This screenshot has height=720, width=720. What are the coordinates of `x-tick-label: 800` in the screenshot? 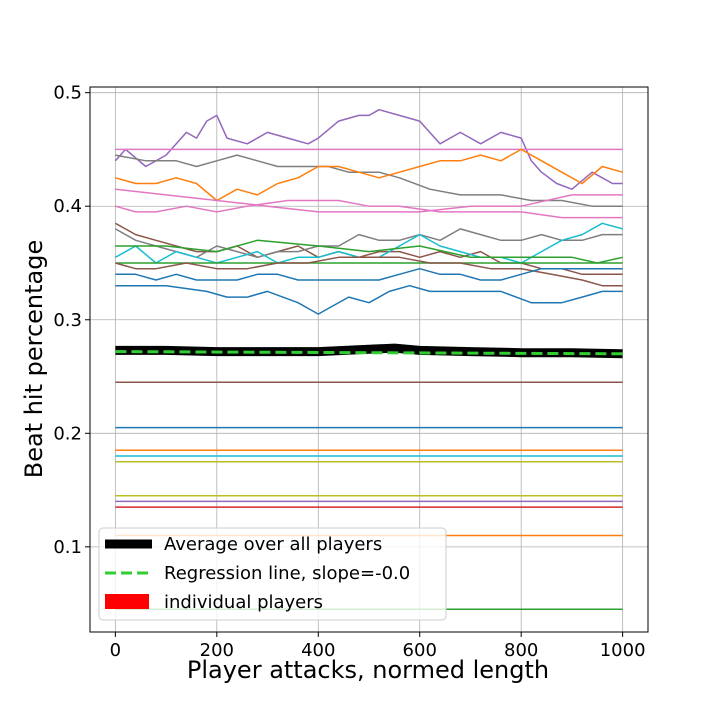 It's located at (521, 650).